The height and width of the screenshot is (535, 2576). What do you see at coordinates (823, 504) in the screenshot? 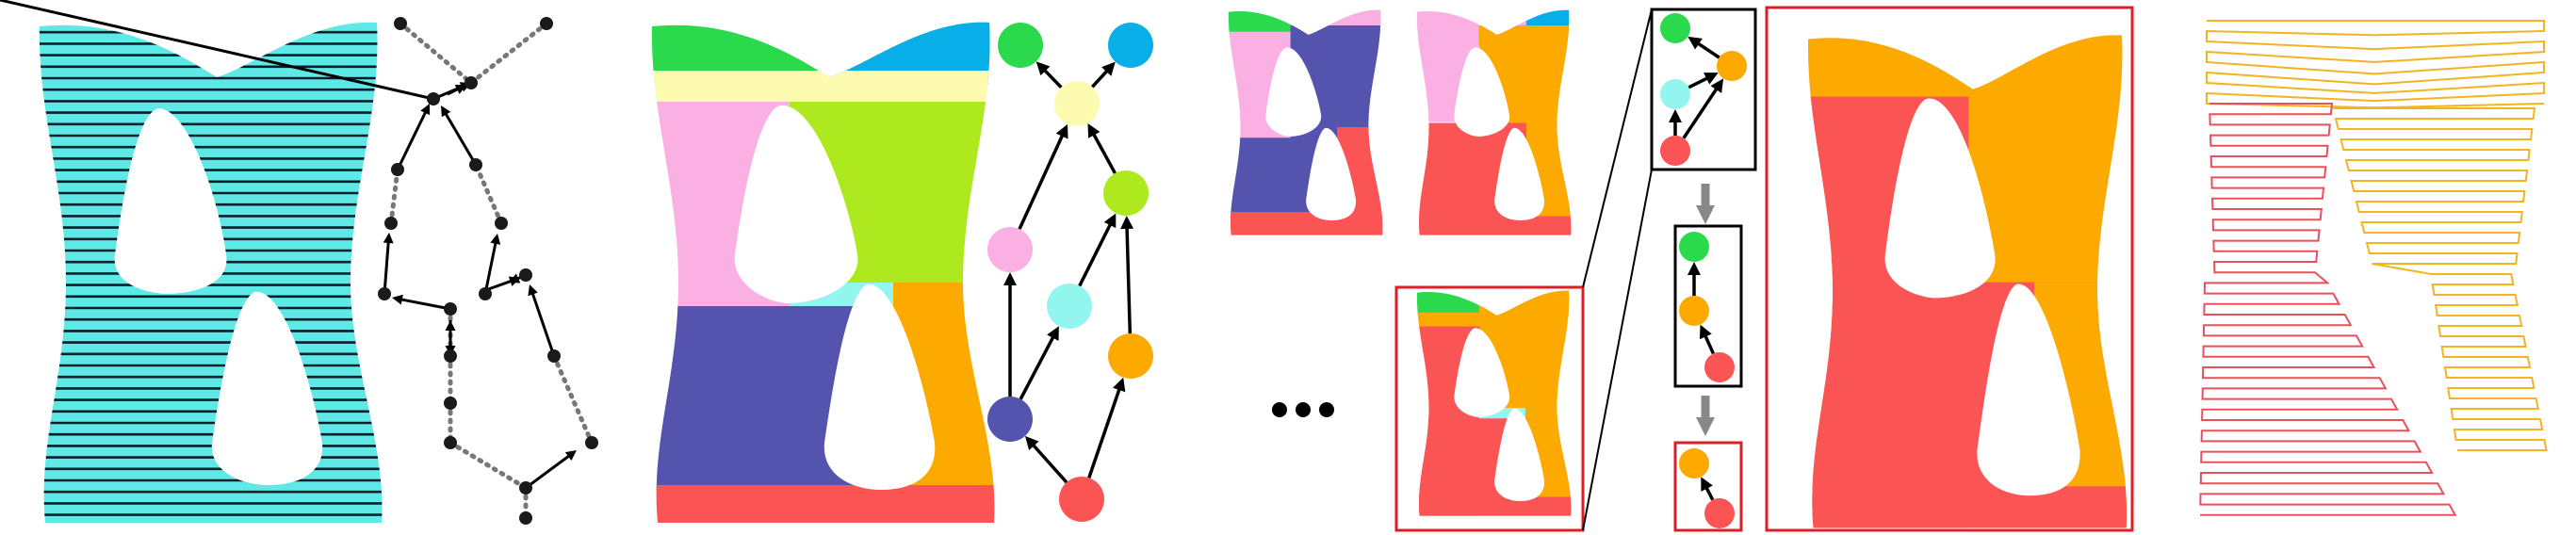
I see `region-red` at bounding box center [823, 504].